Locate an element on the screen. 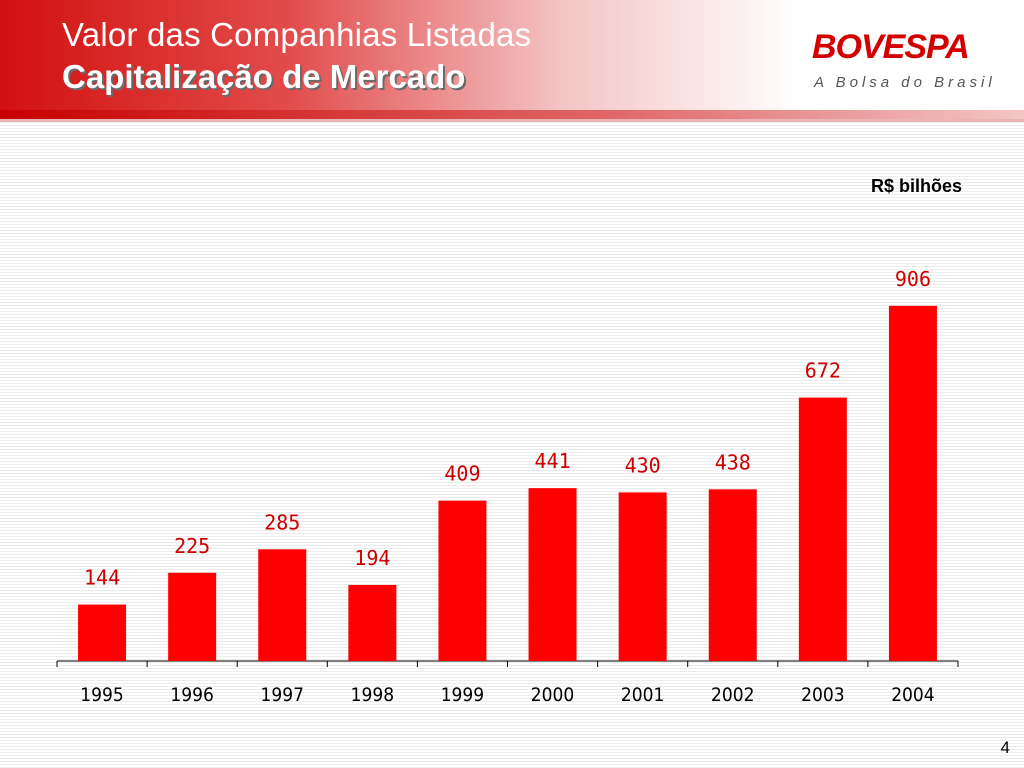  data-label-1995: 144 is located at coordinates (102, 578).